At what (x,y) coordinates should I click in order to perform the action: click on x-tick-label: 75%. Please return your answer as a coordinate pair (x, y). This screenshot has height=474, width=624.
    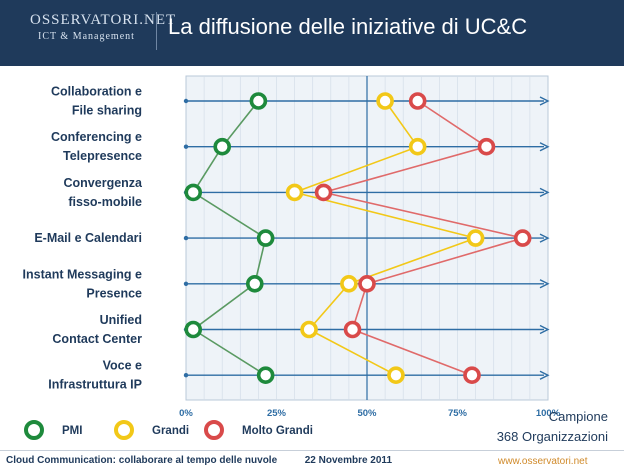
    Looking at the image, I should click on (458, 413).